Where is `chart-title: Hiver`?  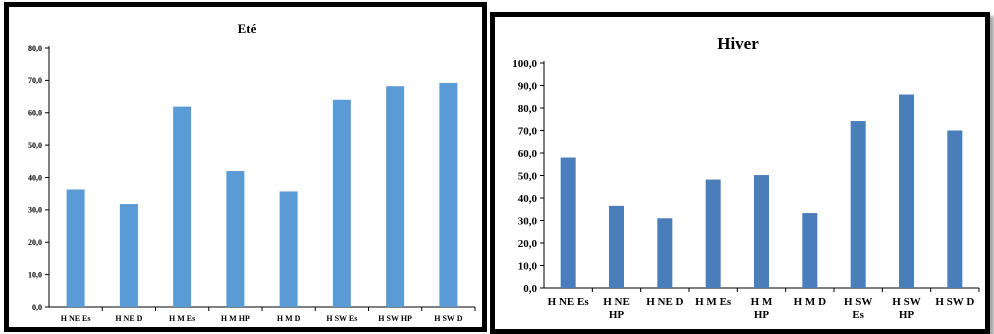 chart-title: Hiver is located at coordinates (738, 43).